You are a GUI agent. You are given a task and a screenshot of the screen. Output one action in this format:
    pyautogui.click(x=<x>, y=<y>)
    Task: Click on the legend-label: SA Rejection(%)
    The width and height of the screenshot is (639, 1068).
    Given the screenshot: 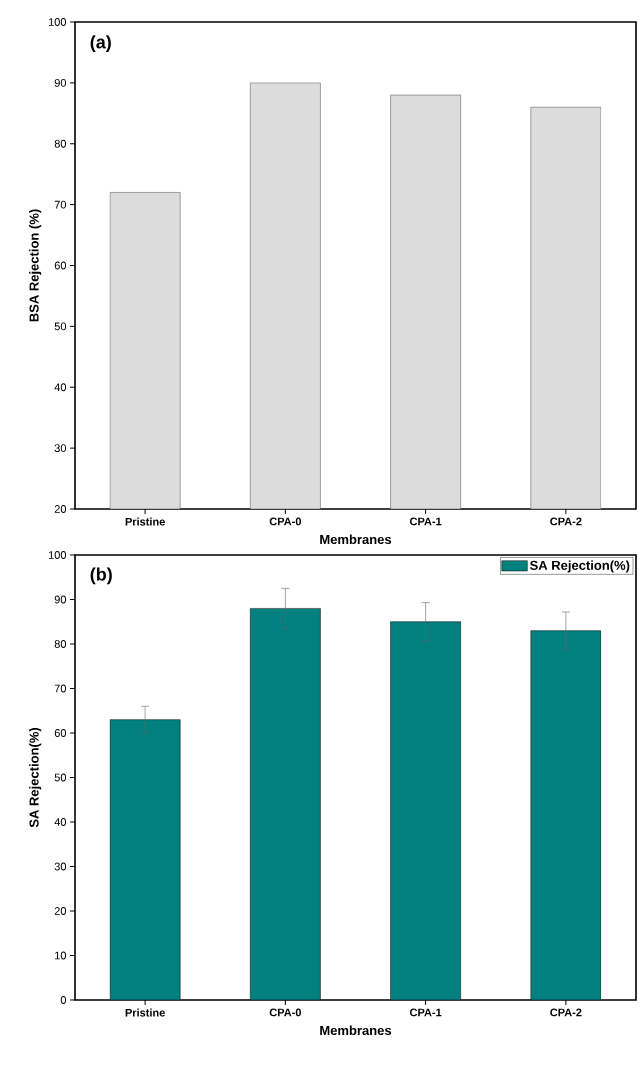 What is the action you would take?
    pyautogui.click(x=579, y=566)
    